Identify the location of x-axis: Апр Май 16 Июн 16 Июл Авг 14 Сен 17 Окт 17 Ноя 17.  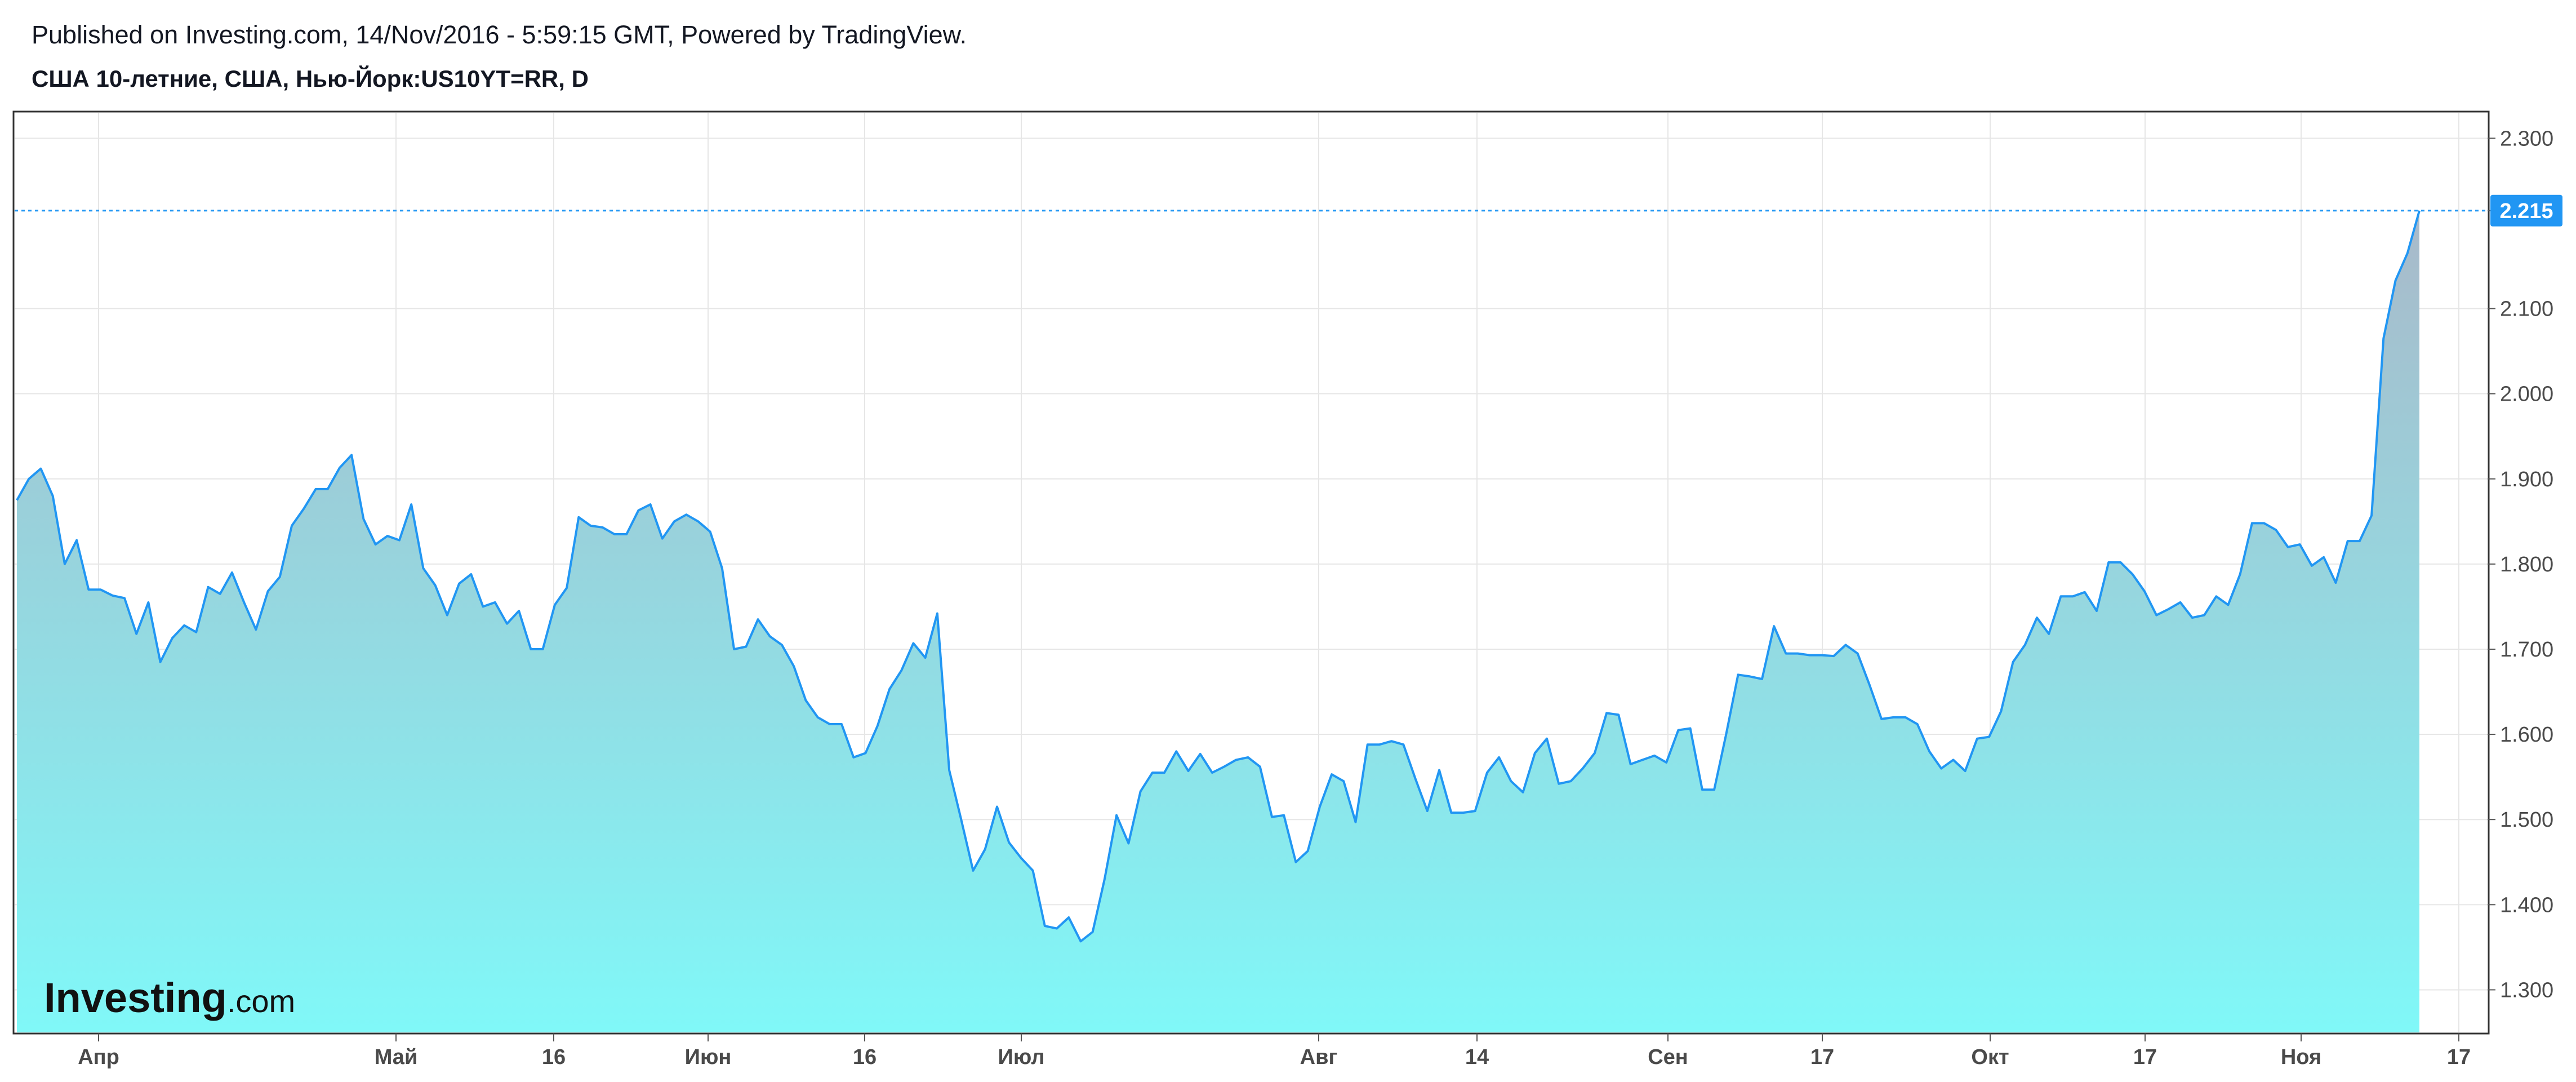
(1274, 1051).